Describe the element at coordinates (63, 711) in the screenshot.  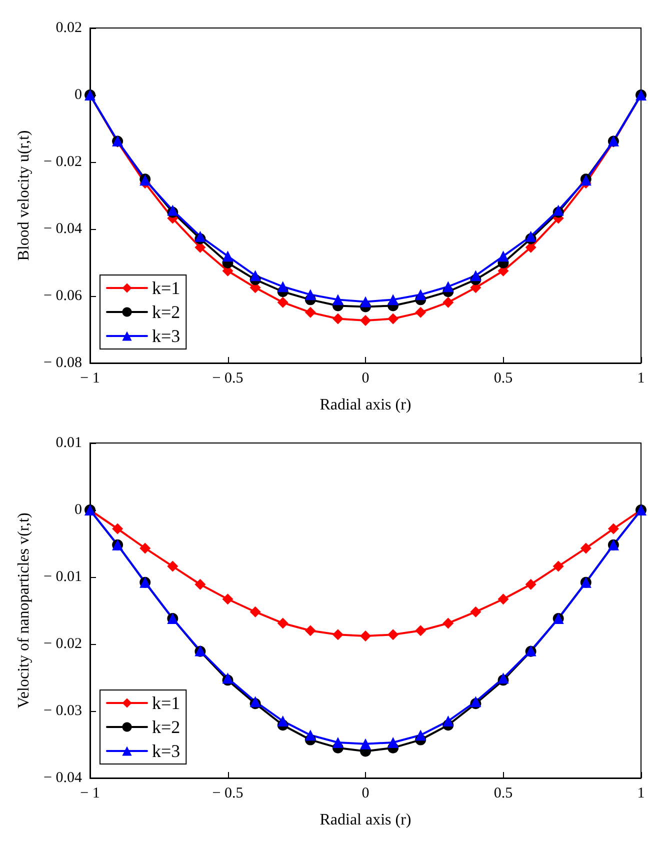
I see `y-tick-label: − 0.03` at that location.